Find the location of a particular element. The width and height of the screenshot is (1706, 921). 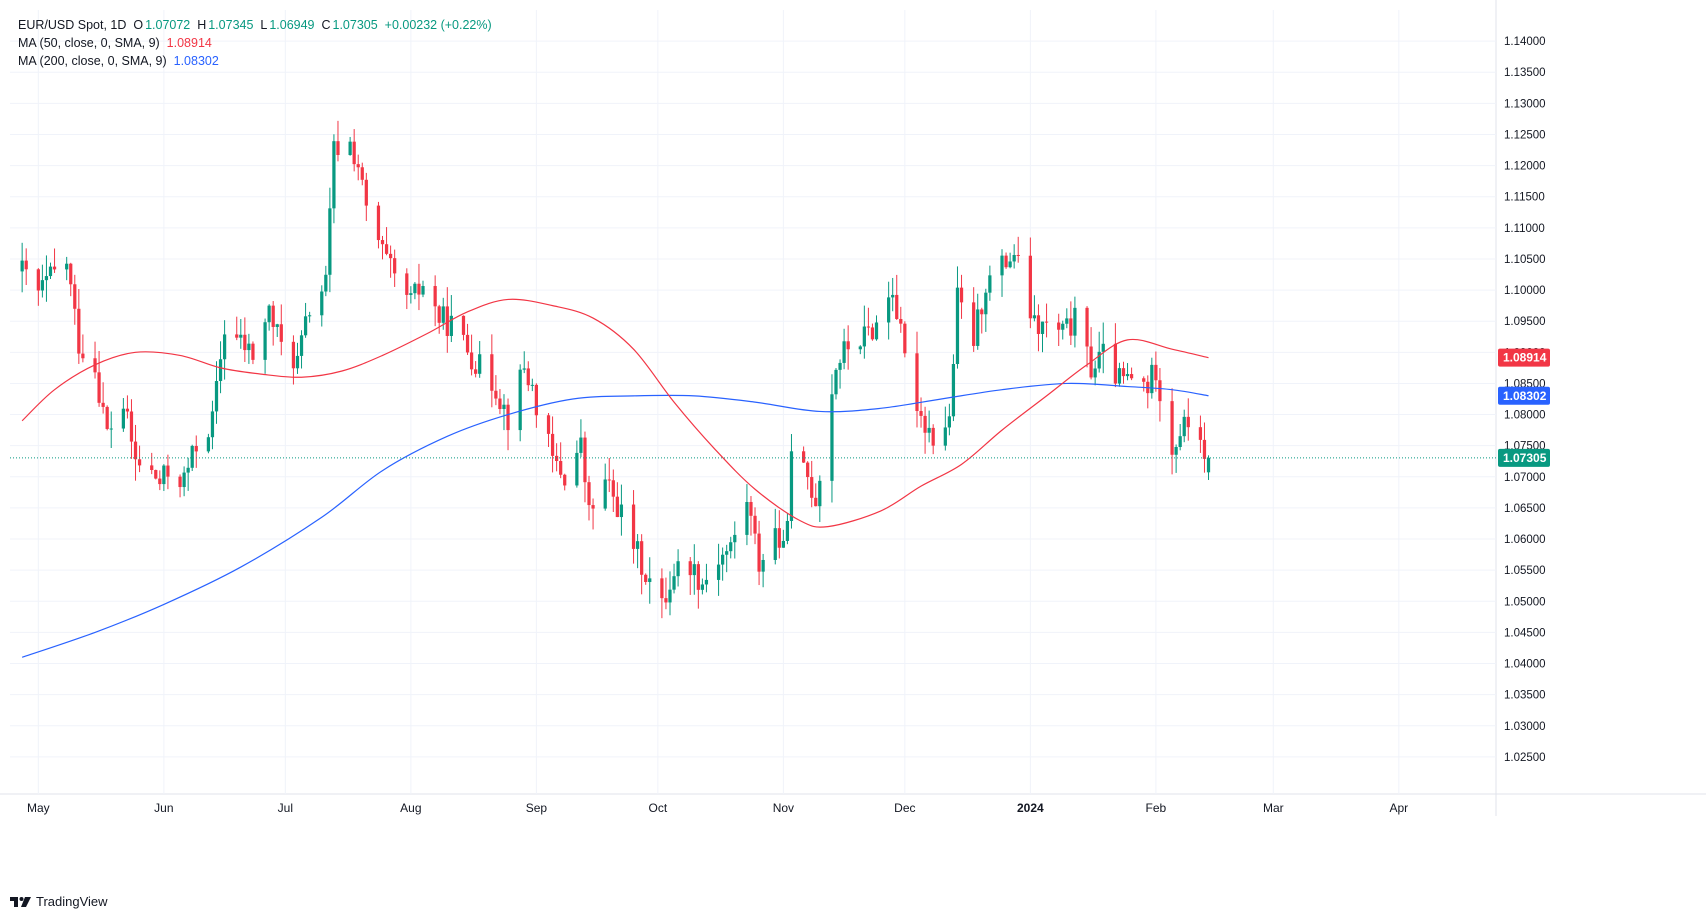

tradingview-icon is located at coordinates (20, 901).